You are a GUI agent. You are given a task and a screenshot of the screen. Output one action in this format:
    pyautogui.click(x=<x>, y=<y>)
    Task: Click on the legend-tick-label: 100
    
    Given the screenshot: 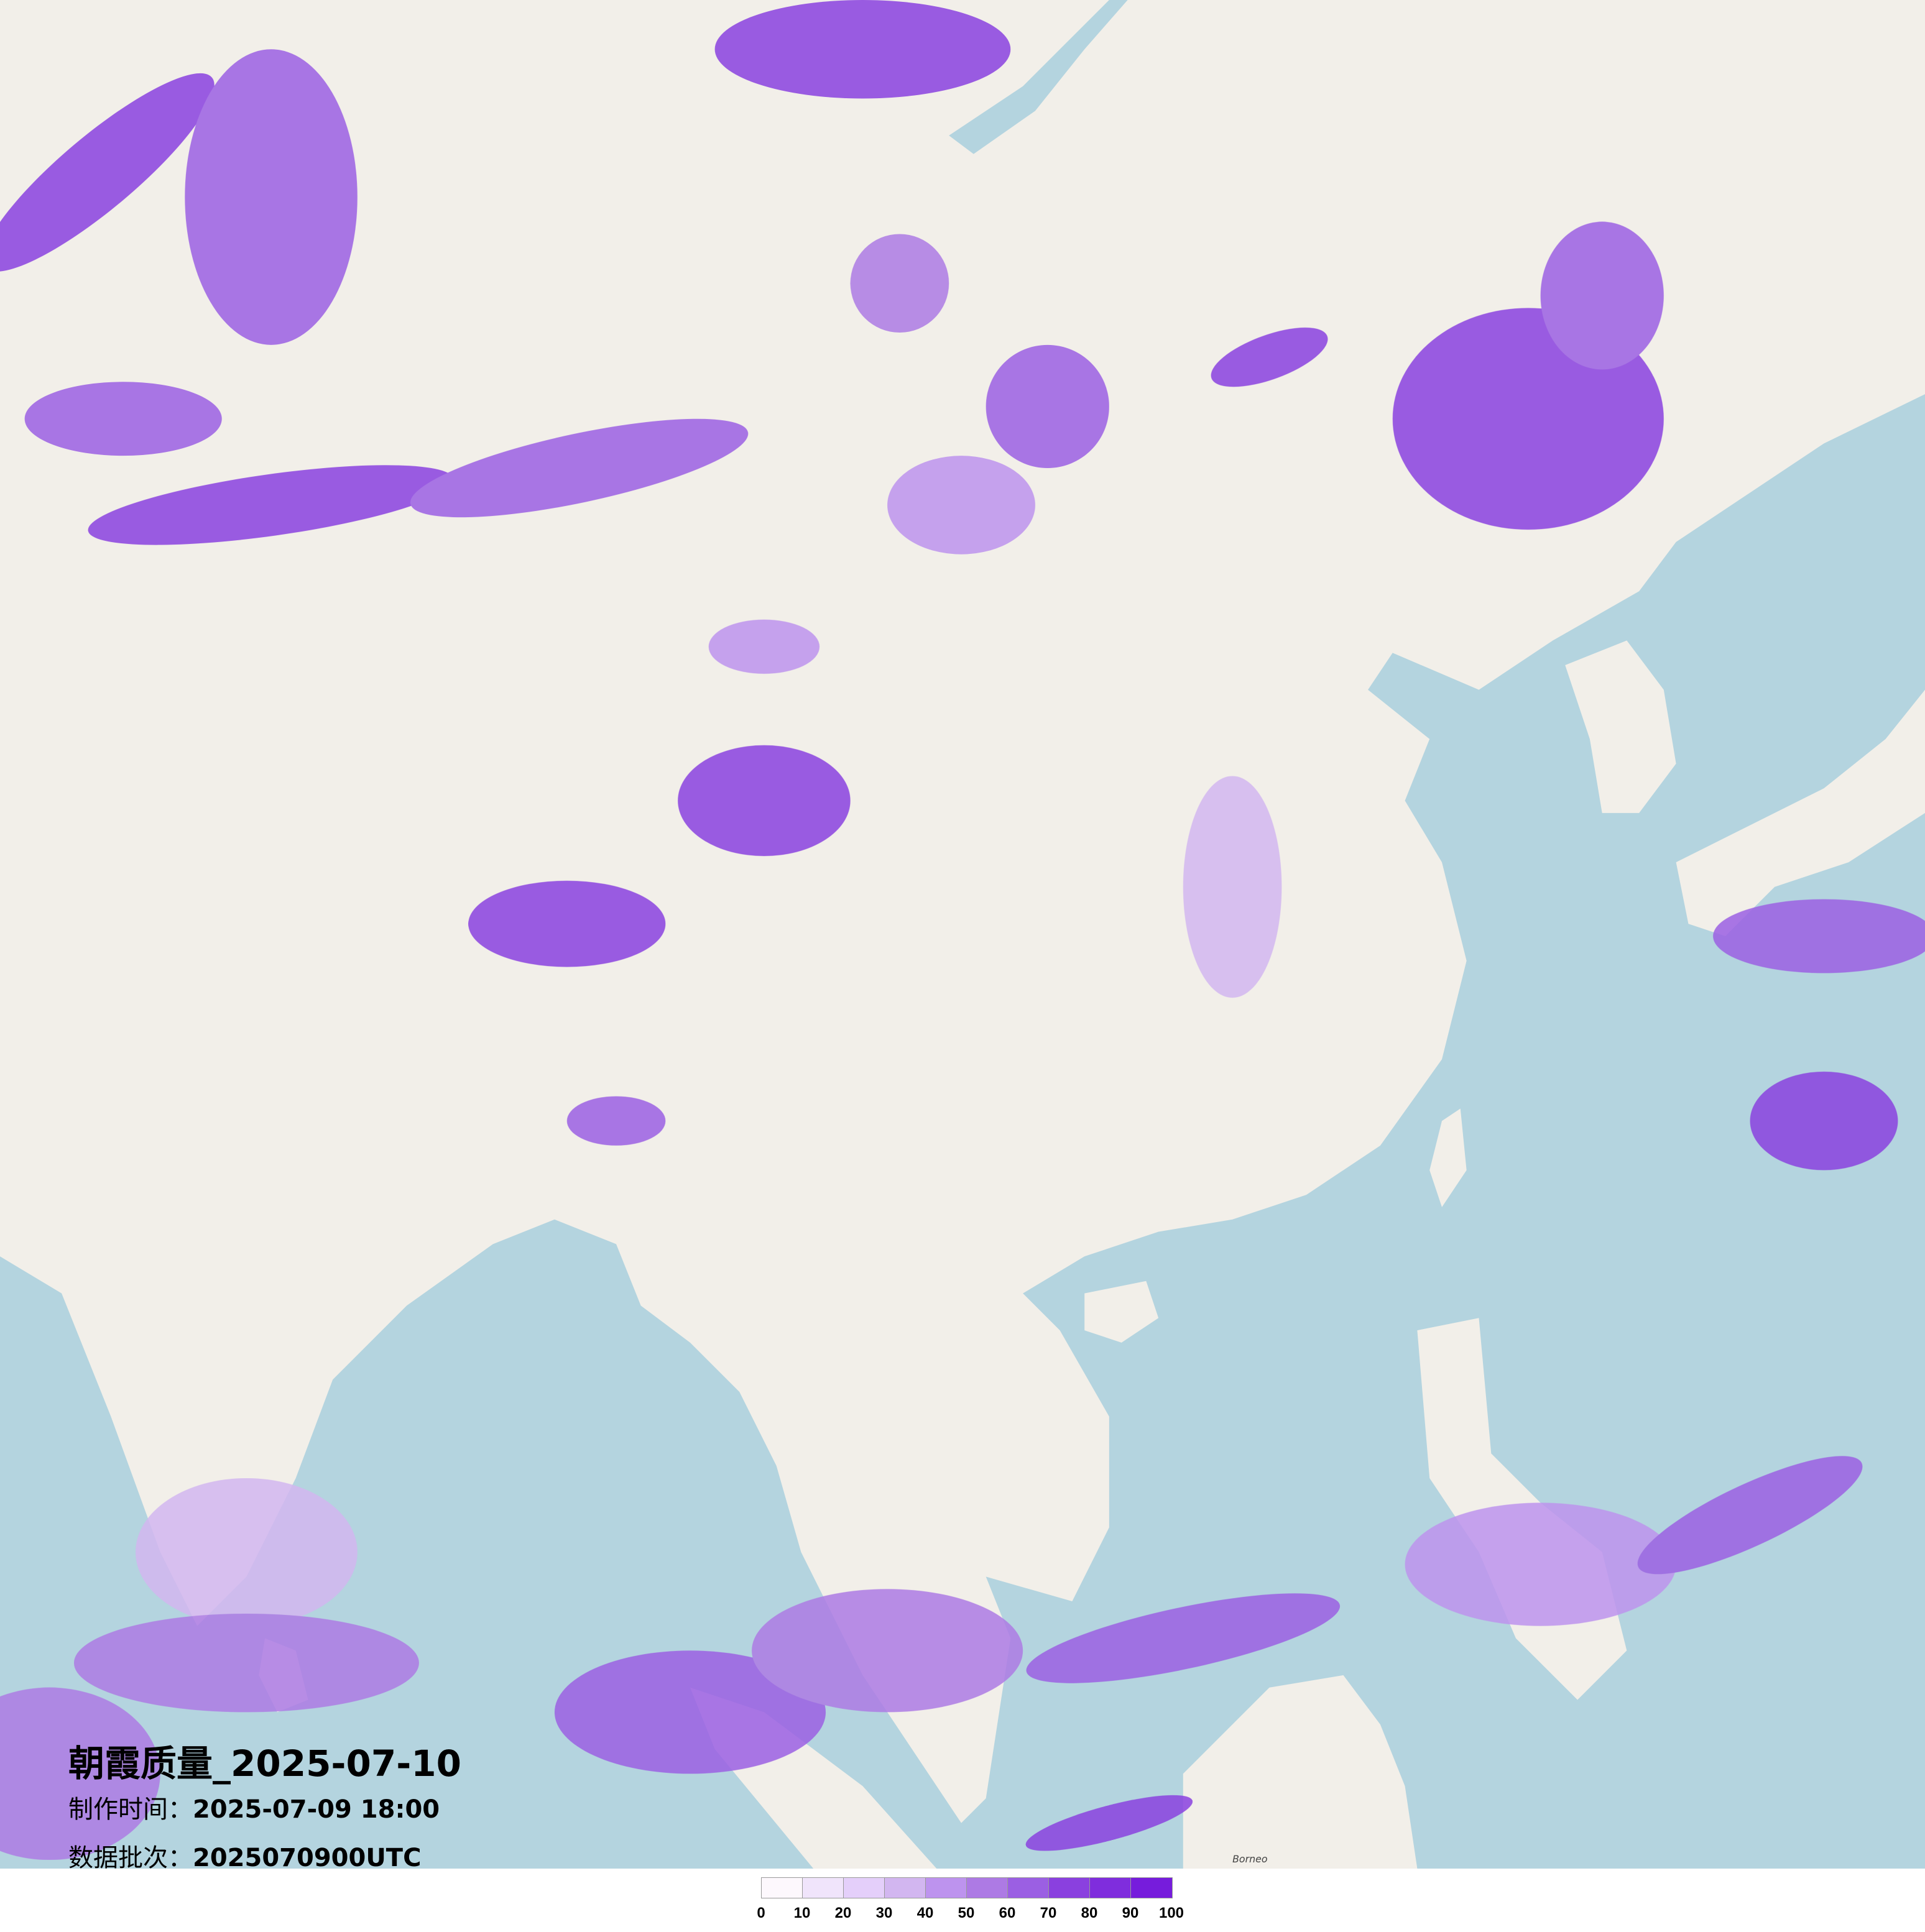 What is the action you would take?
    pyautogui.click(x=1171, y=1913)
    